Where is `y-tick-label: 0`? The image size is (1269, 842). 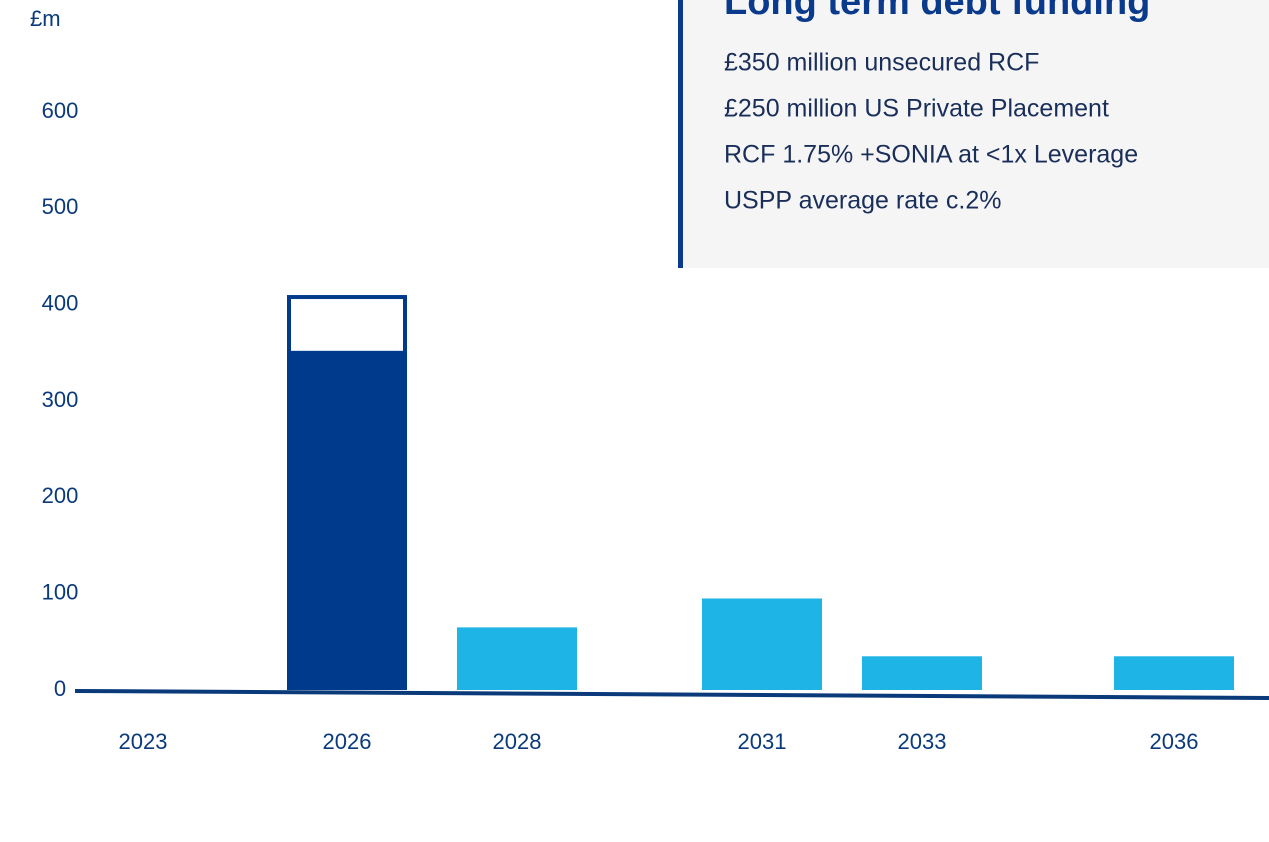 y-tick-label: 0 is located at coordinates (60, 688).